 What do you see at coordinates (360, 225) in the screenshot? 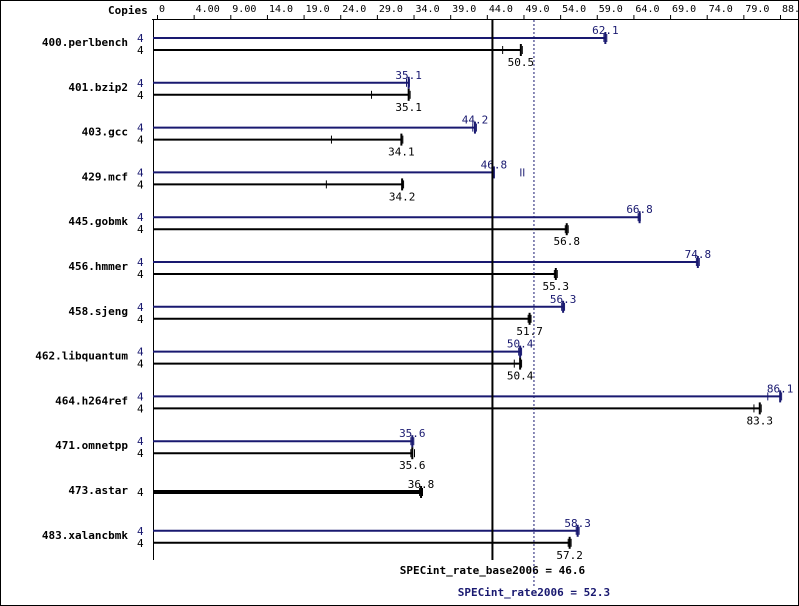
I see `row-445-gobmk: 445.gobmk 4 66.8 4 56.8` at bounding box center [360, 225].